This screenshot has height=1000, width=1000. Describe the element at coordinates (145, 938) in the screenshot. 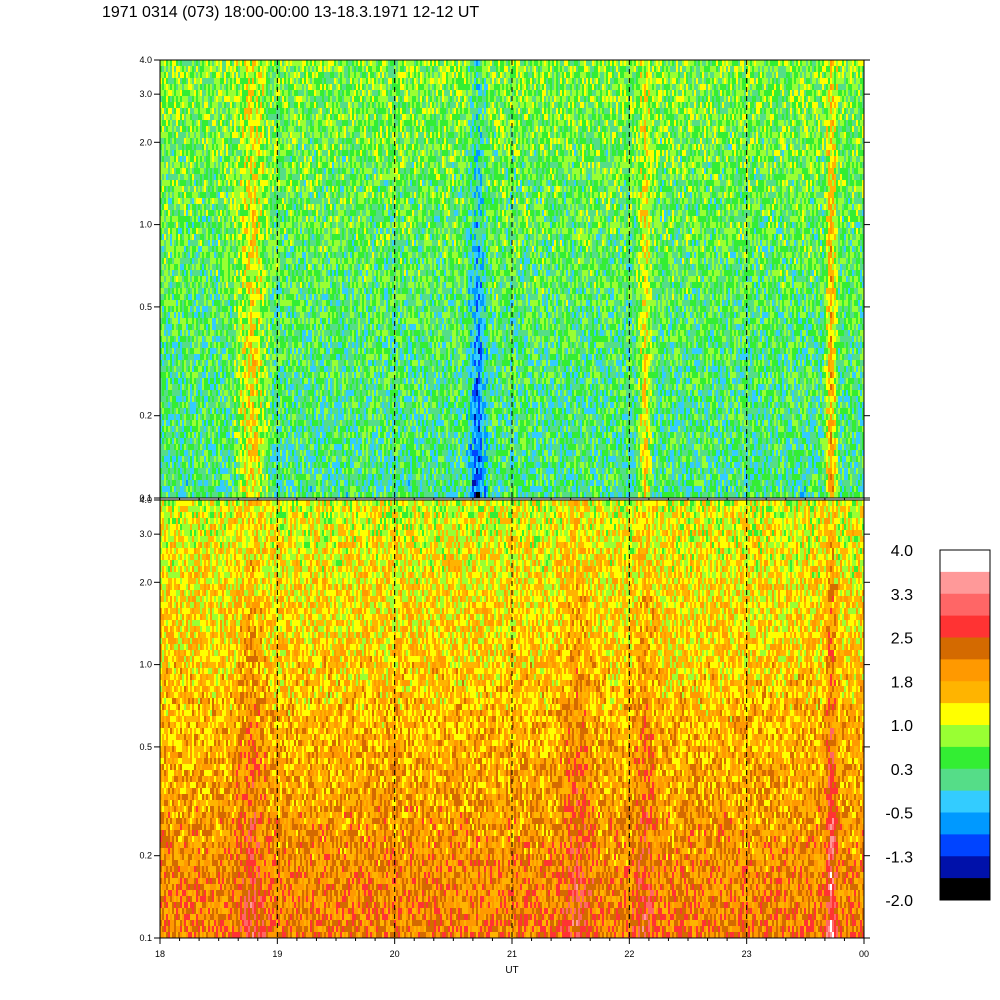

I see `y-tick-label: 0.1` at that location.